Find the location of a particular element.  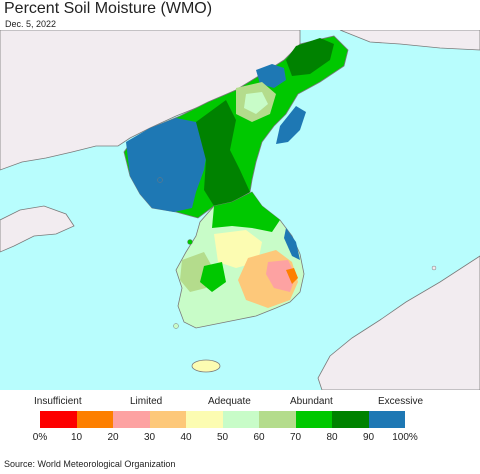

nk-deep-green is located at coordinates (223, 153).